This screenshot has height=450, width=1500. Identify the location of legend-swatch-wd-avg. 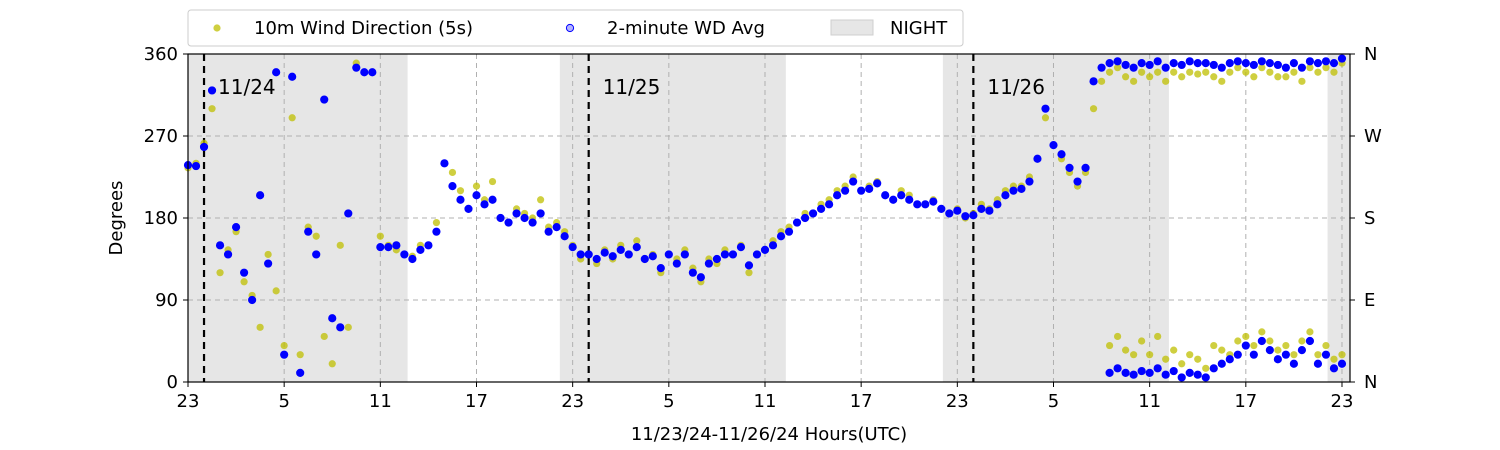
(570, 28).